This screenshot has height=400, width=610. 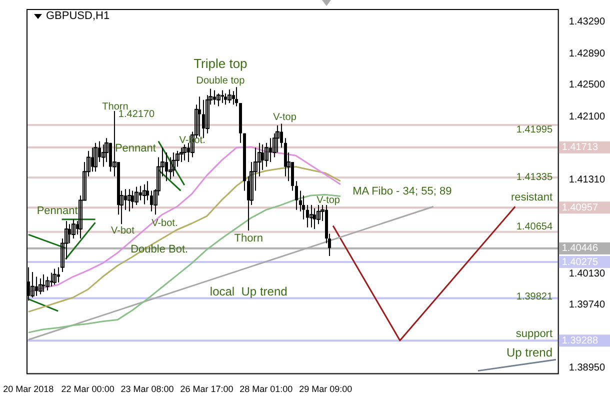 What do you see at coordinates (534, 130) in the screenshot?
I see `annotation: 1.41995` at bounding box center [534, 130].